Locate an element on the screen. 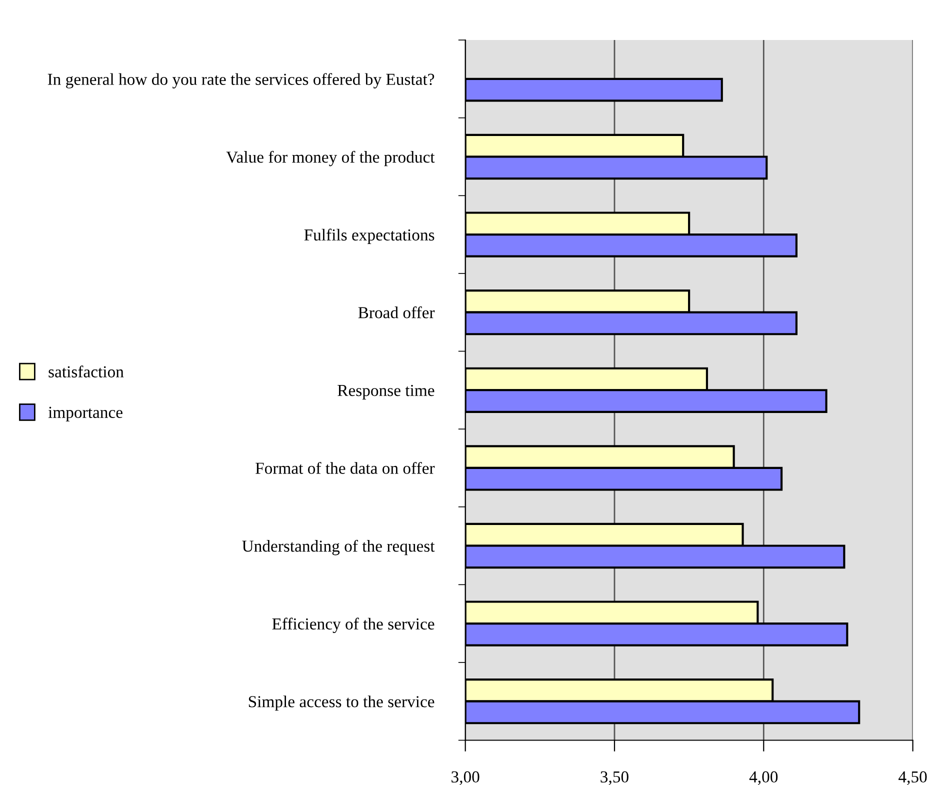  x-tick-label: 4,50 is located at coordinates (912, 778).